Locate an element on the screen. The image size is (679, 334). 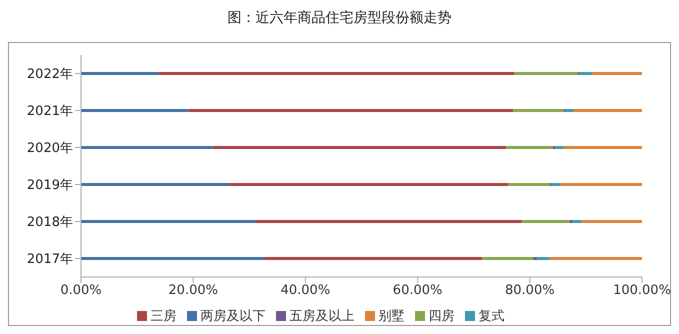
legend-label: 两房及以下 is located at coordinates (233, 316).